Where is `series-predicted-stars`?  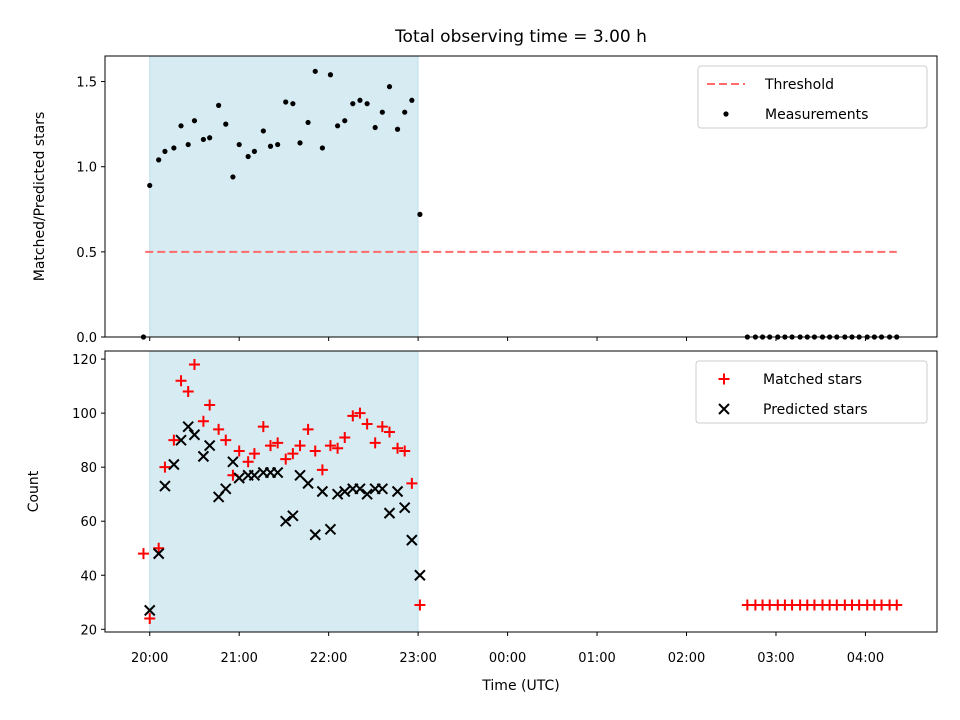
series-predicted-stars is located at coordinates (285, 518).